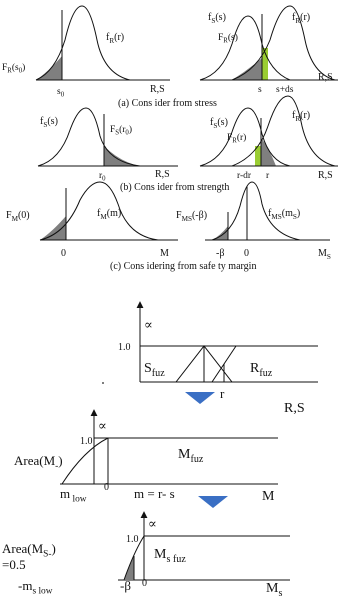 The image size is (341, 596). What do you see at coordinates (174, 187) in the screenshot?
I see `caption-b: (b) Cons ider from strength` at bounding box center [174, 187].